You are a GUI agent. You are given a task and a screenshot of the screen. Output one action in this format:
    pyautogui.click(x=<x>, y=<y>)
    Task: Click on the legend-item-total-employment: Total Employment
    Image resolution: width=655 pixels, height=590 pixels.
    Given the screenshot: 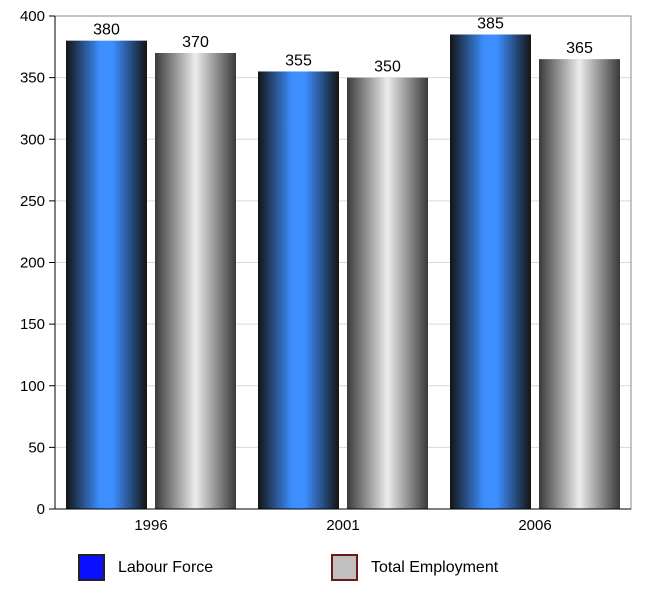 What is the action you would take?
    pyautogui.click(x=414, y=567)
    